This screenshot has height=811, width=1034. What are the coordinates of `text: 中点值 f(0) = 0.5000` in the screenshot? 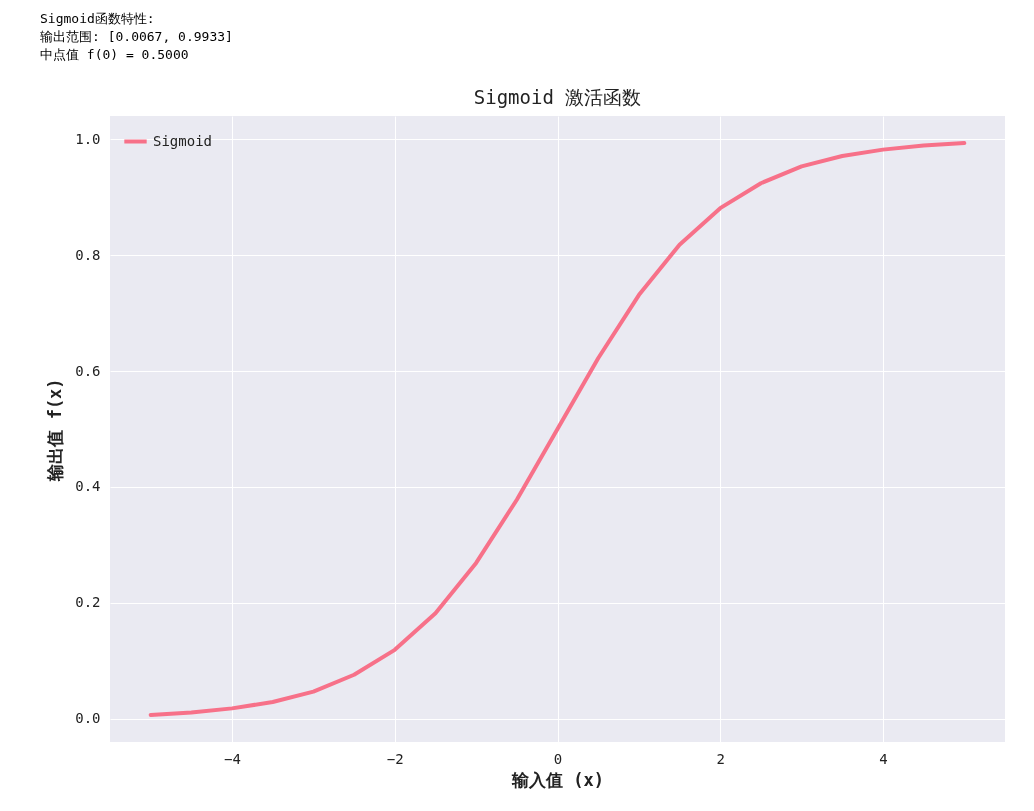 It's located at (115, 55).